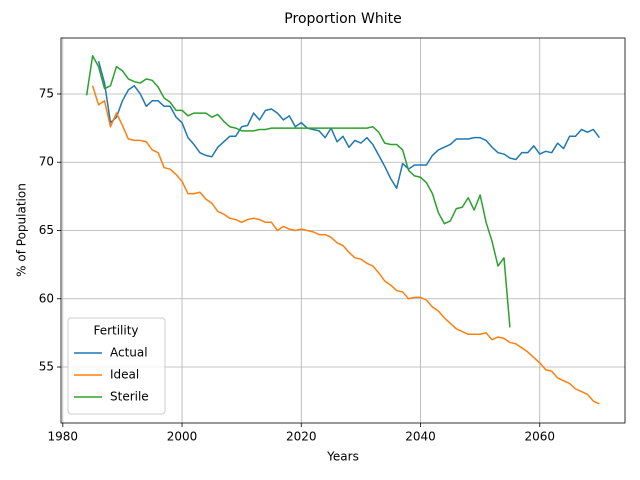 The width and height of the screenshot is (640, 480). Describe the element at coordinates (63, 437) in the screenshot. I see `x-tick-label: 1980` at that location.